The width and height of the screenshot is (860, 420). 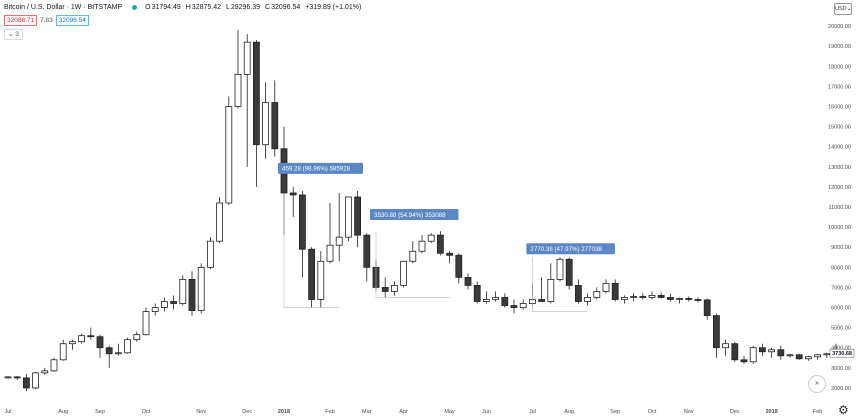 What do you see at coordinates (817, 384) in the screenshot?
I see `scroll-to-realtime-icon: »` at bounding box center [817, 384].